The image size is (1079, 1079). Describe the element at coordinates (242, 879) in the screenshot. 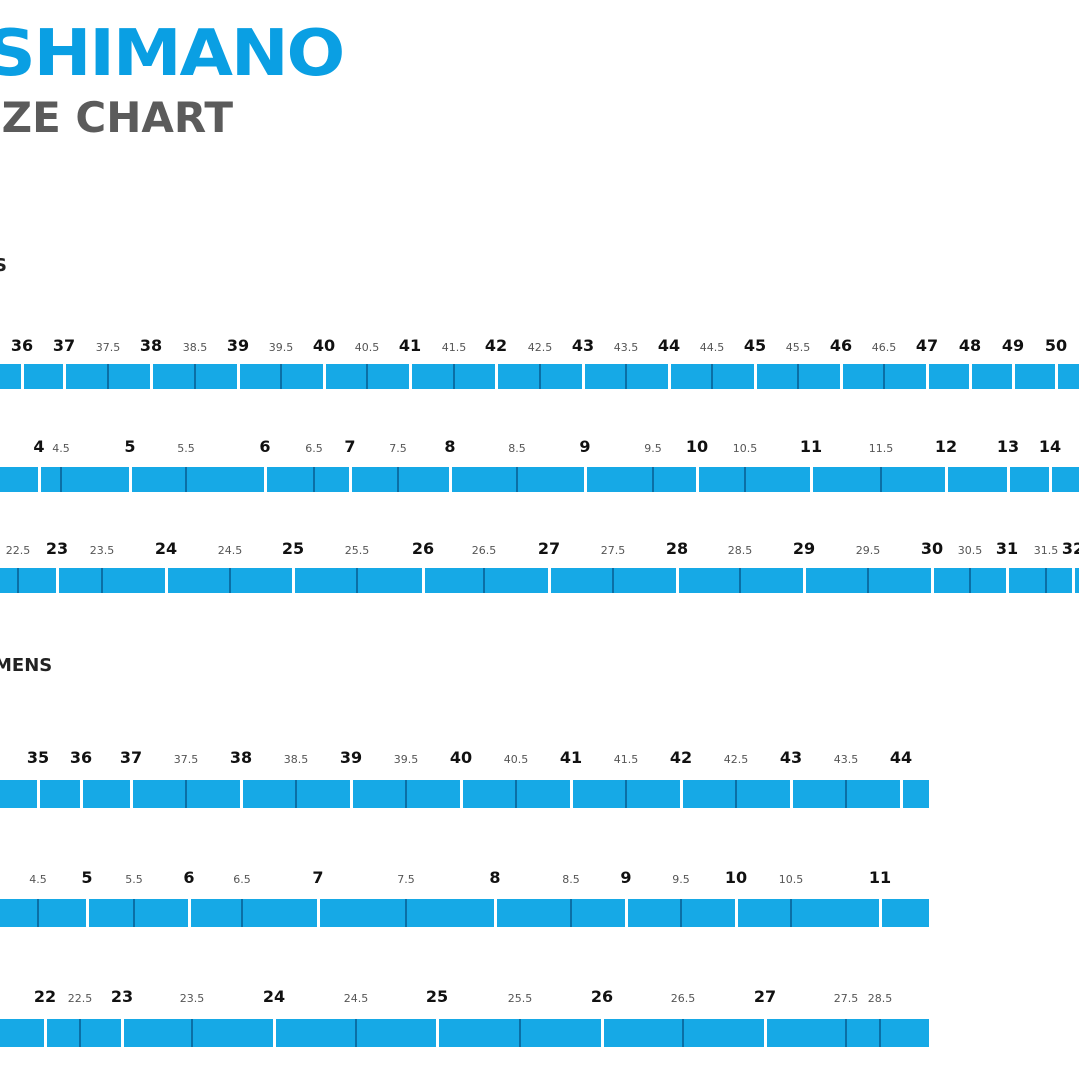

I see `half-size-label: 6.5` at that location.